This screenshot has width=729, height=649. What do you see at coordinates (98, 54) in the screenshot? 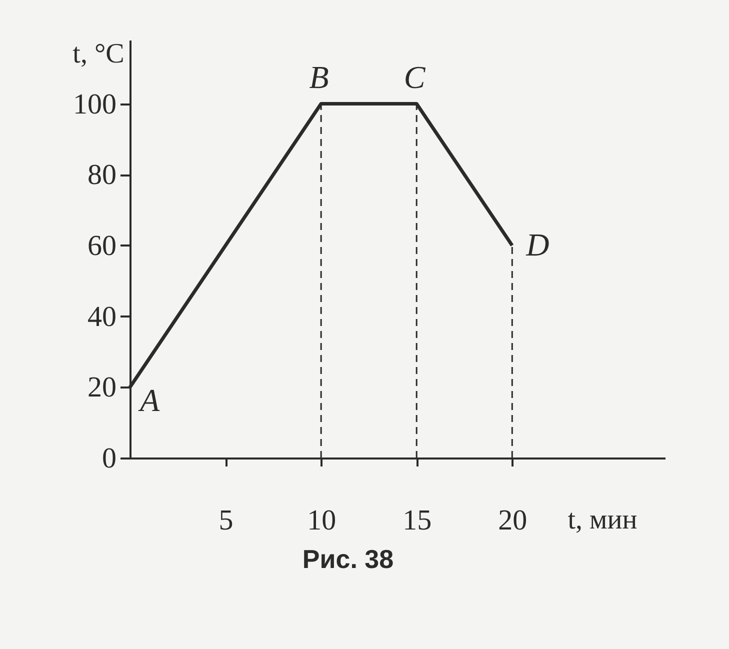
I see `y-axis-title: t, °C` at bounding box center [98, 54].